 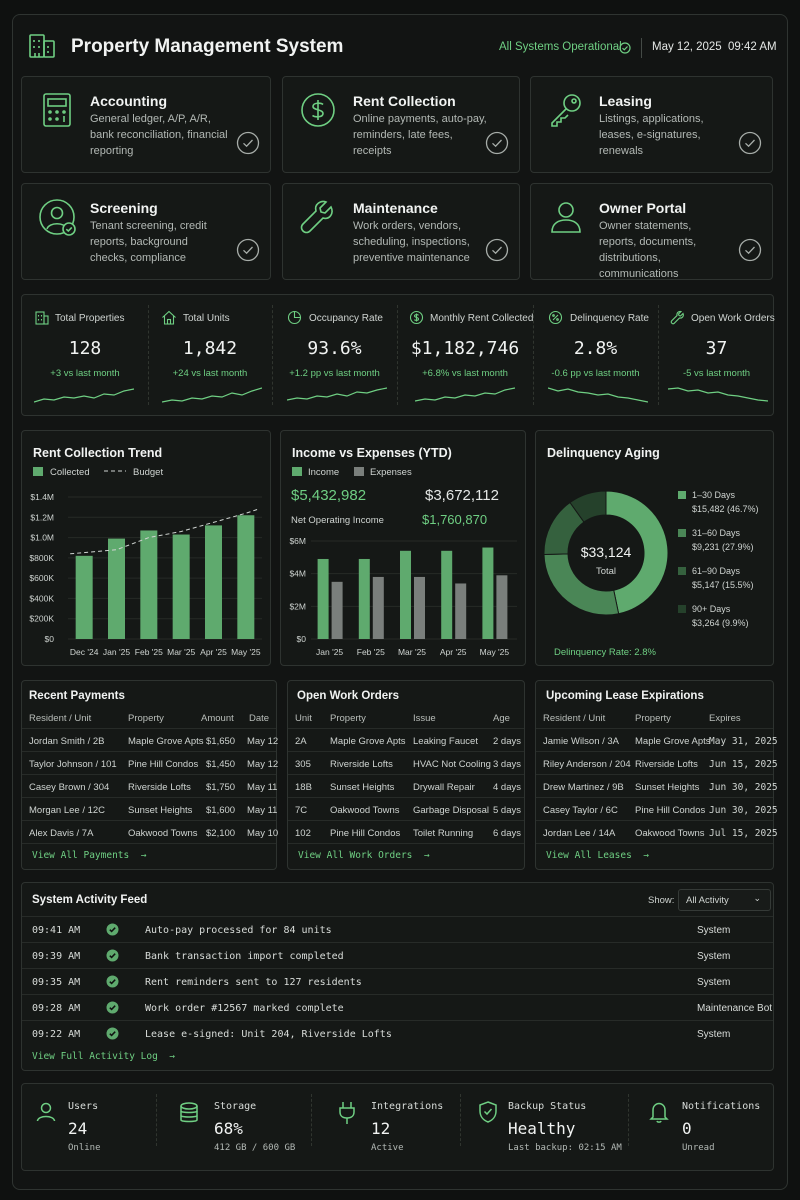 I want to click on legend-swatch-income, so click(x=297, y=471).